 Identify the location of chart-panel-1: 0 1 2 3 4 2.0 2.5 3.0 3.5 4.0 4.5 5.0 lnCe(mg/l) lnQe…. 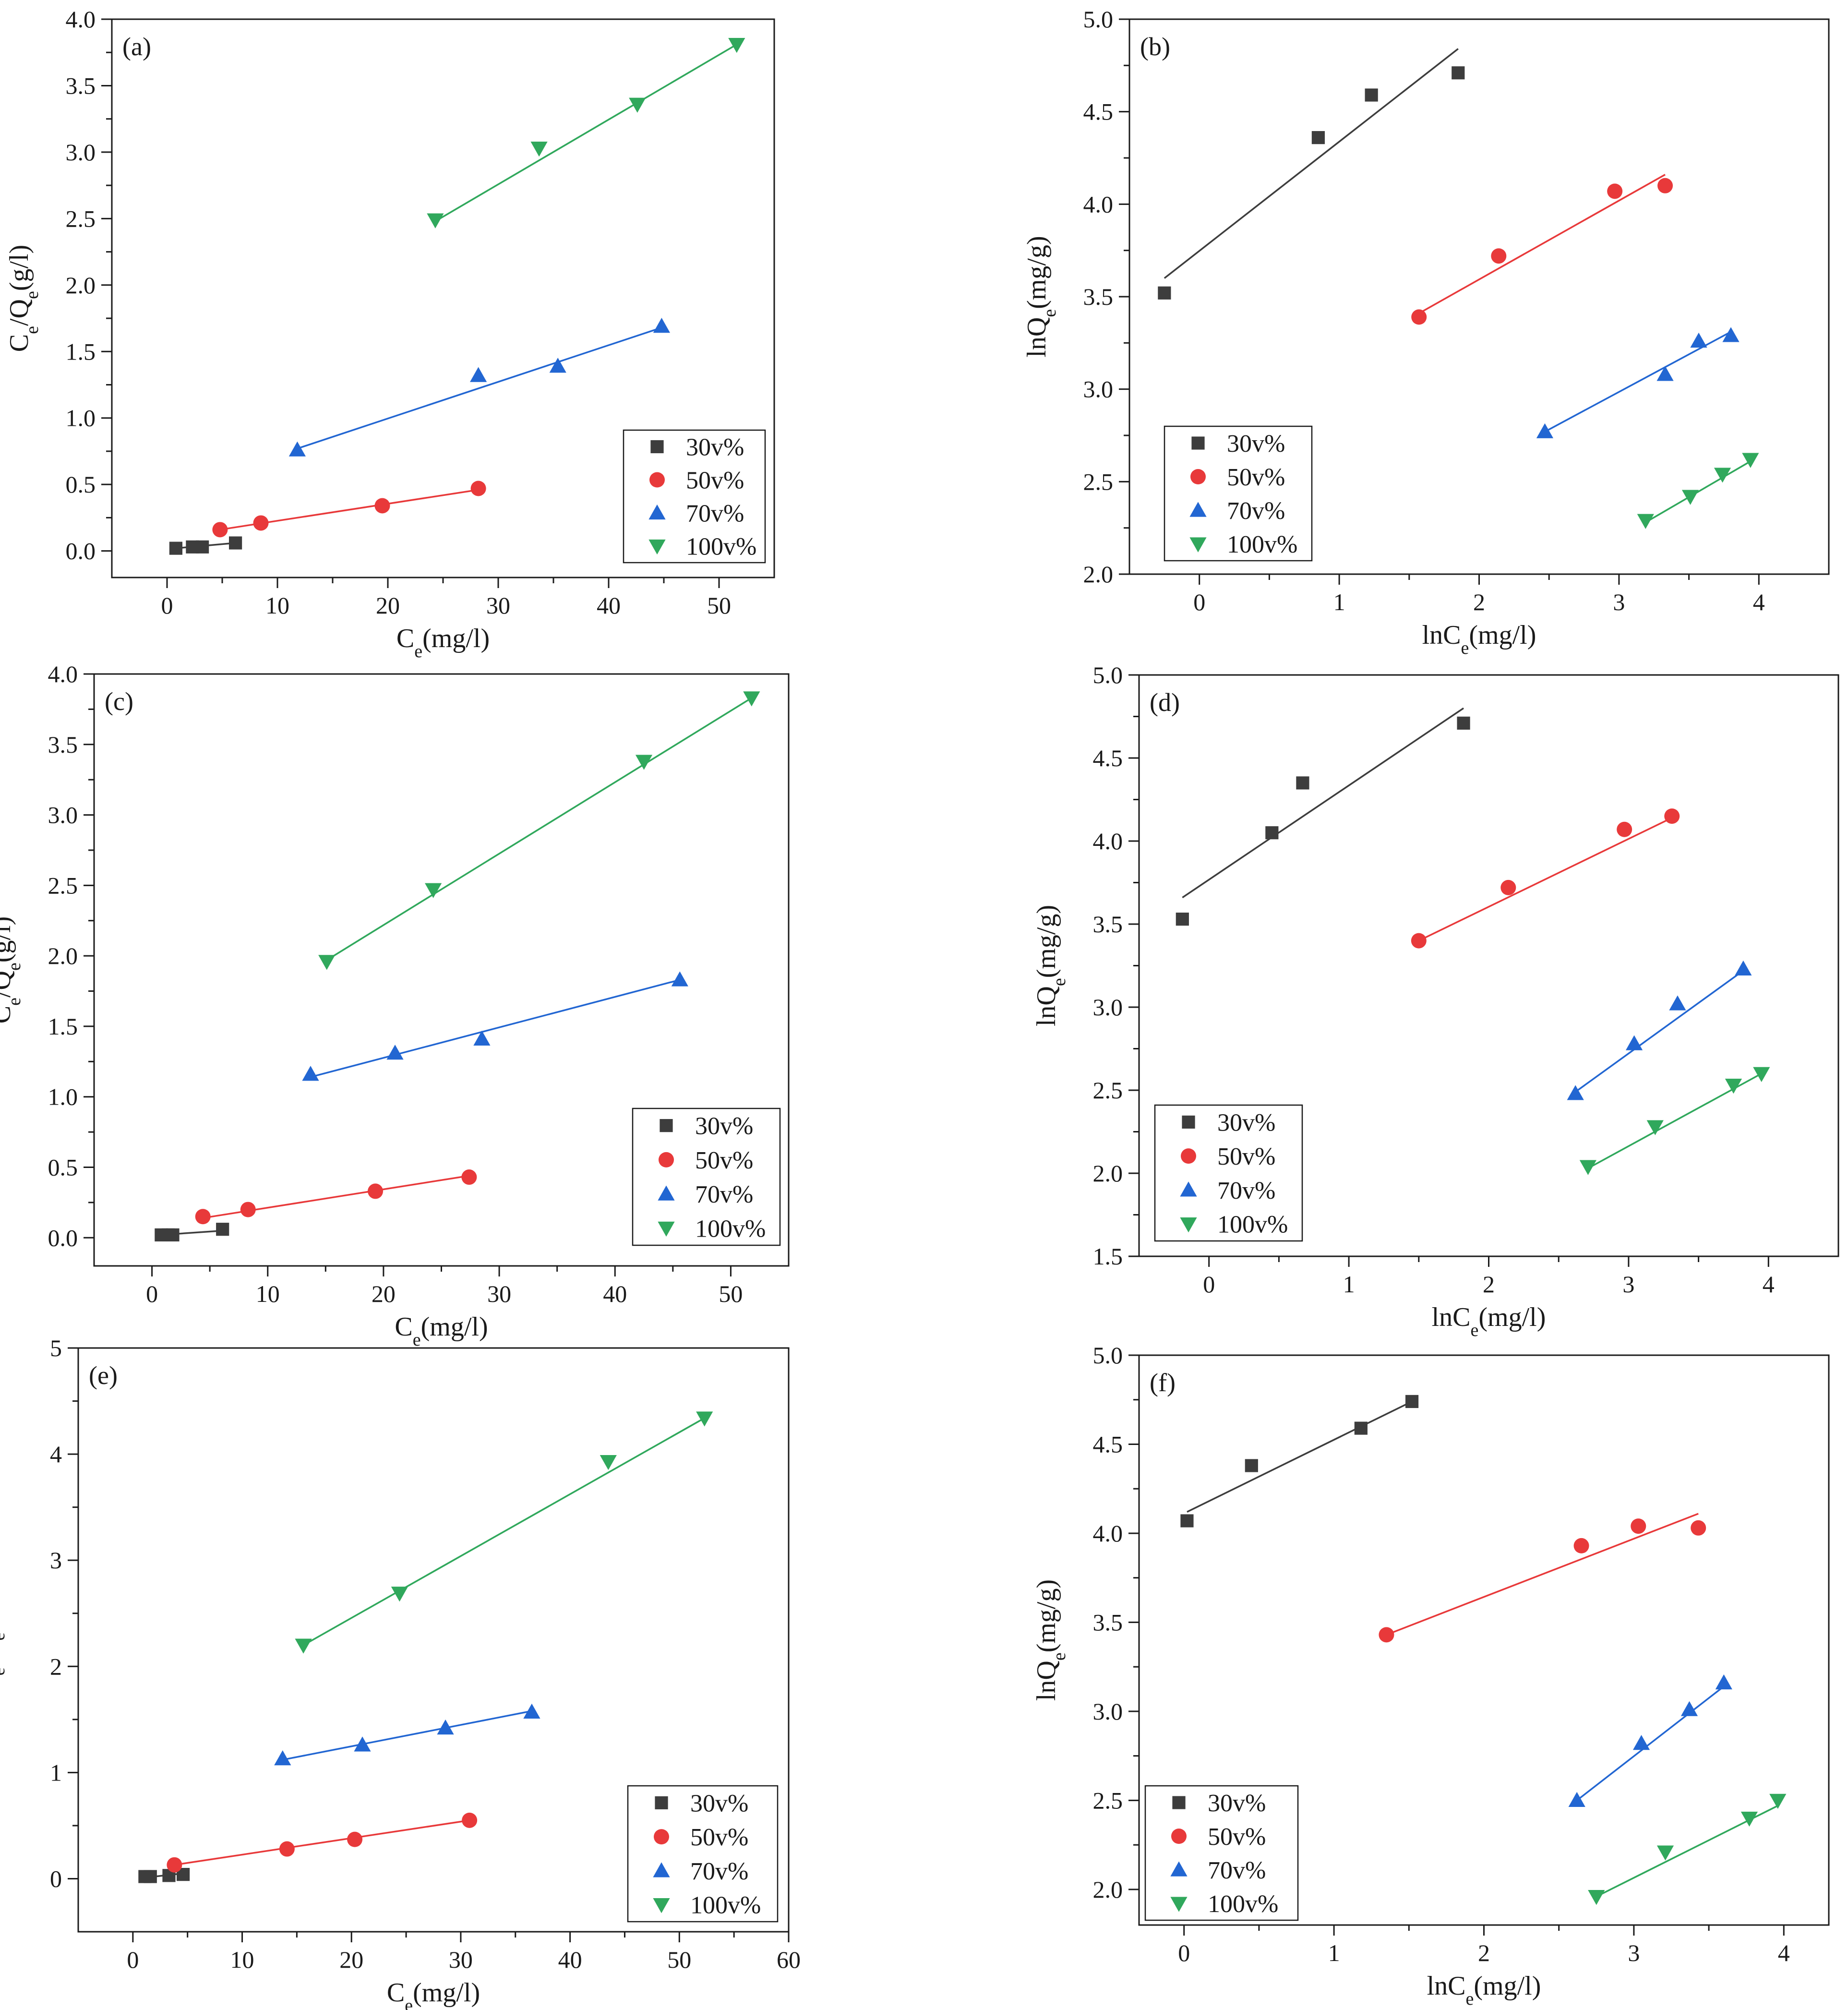
(1426, 332).